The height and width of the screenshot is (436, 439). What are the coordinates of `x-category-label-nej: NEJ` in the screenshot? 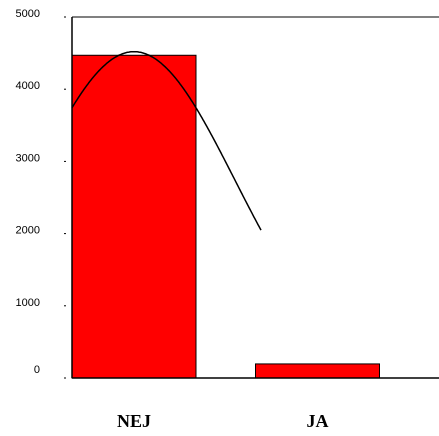 It's located at (134, 421).